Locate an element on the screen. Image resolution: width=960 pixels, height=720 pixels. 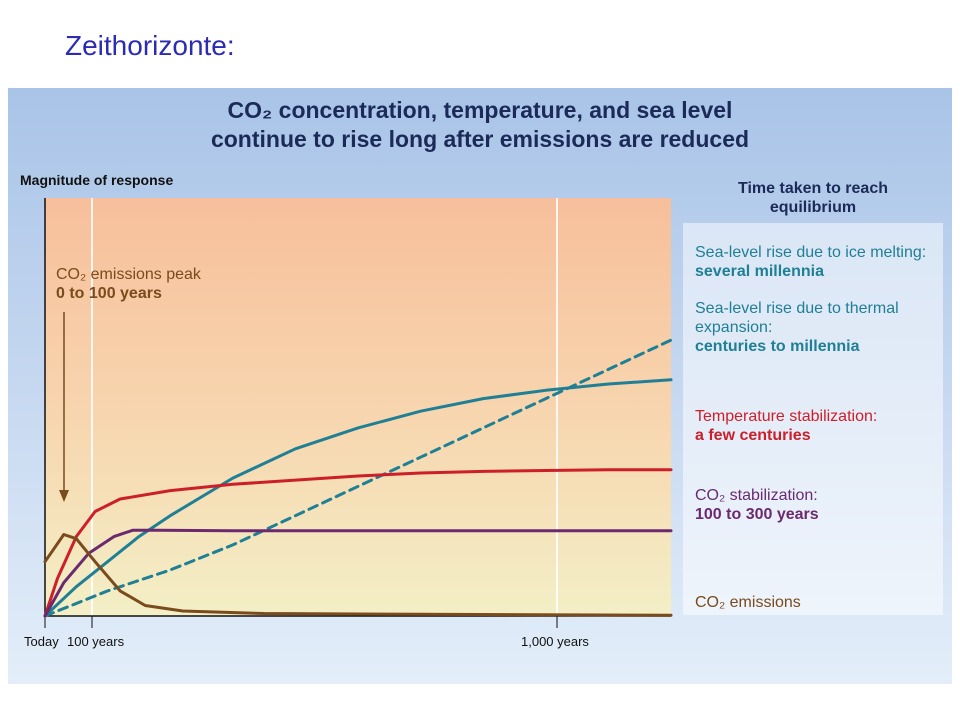
legend-thermal-period: centuries to millennia is located at coordinates (777, 346).